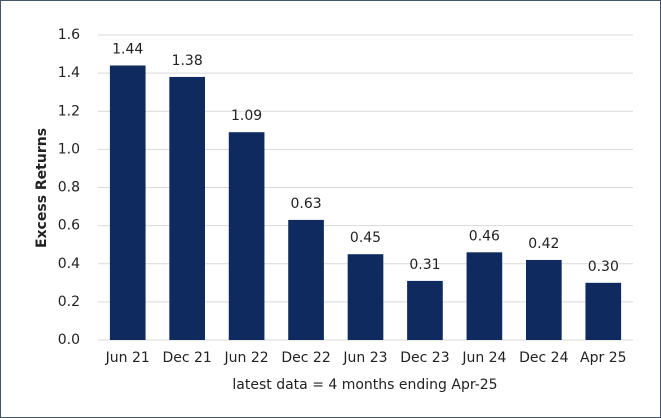  Describe the element at coordinates (603, 267) in the screenshot. I see `value-label: 0.30` at that location.